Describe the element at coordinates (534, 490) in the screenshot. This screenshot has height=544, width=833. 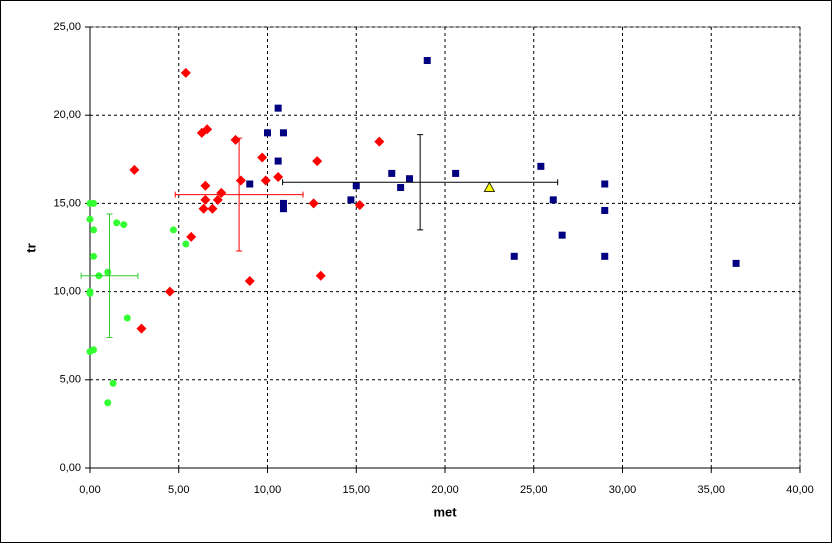
I see `x-tick-label: 25,00` at that location.